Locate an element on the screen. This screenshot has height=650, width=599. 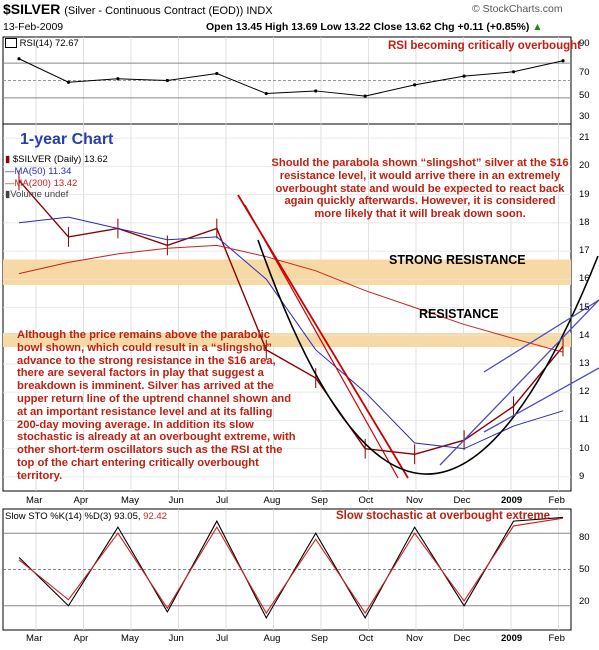
rsi-plot is located at coordinates (287, 78).